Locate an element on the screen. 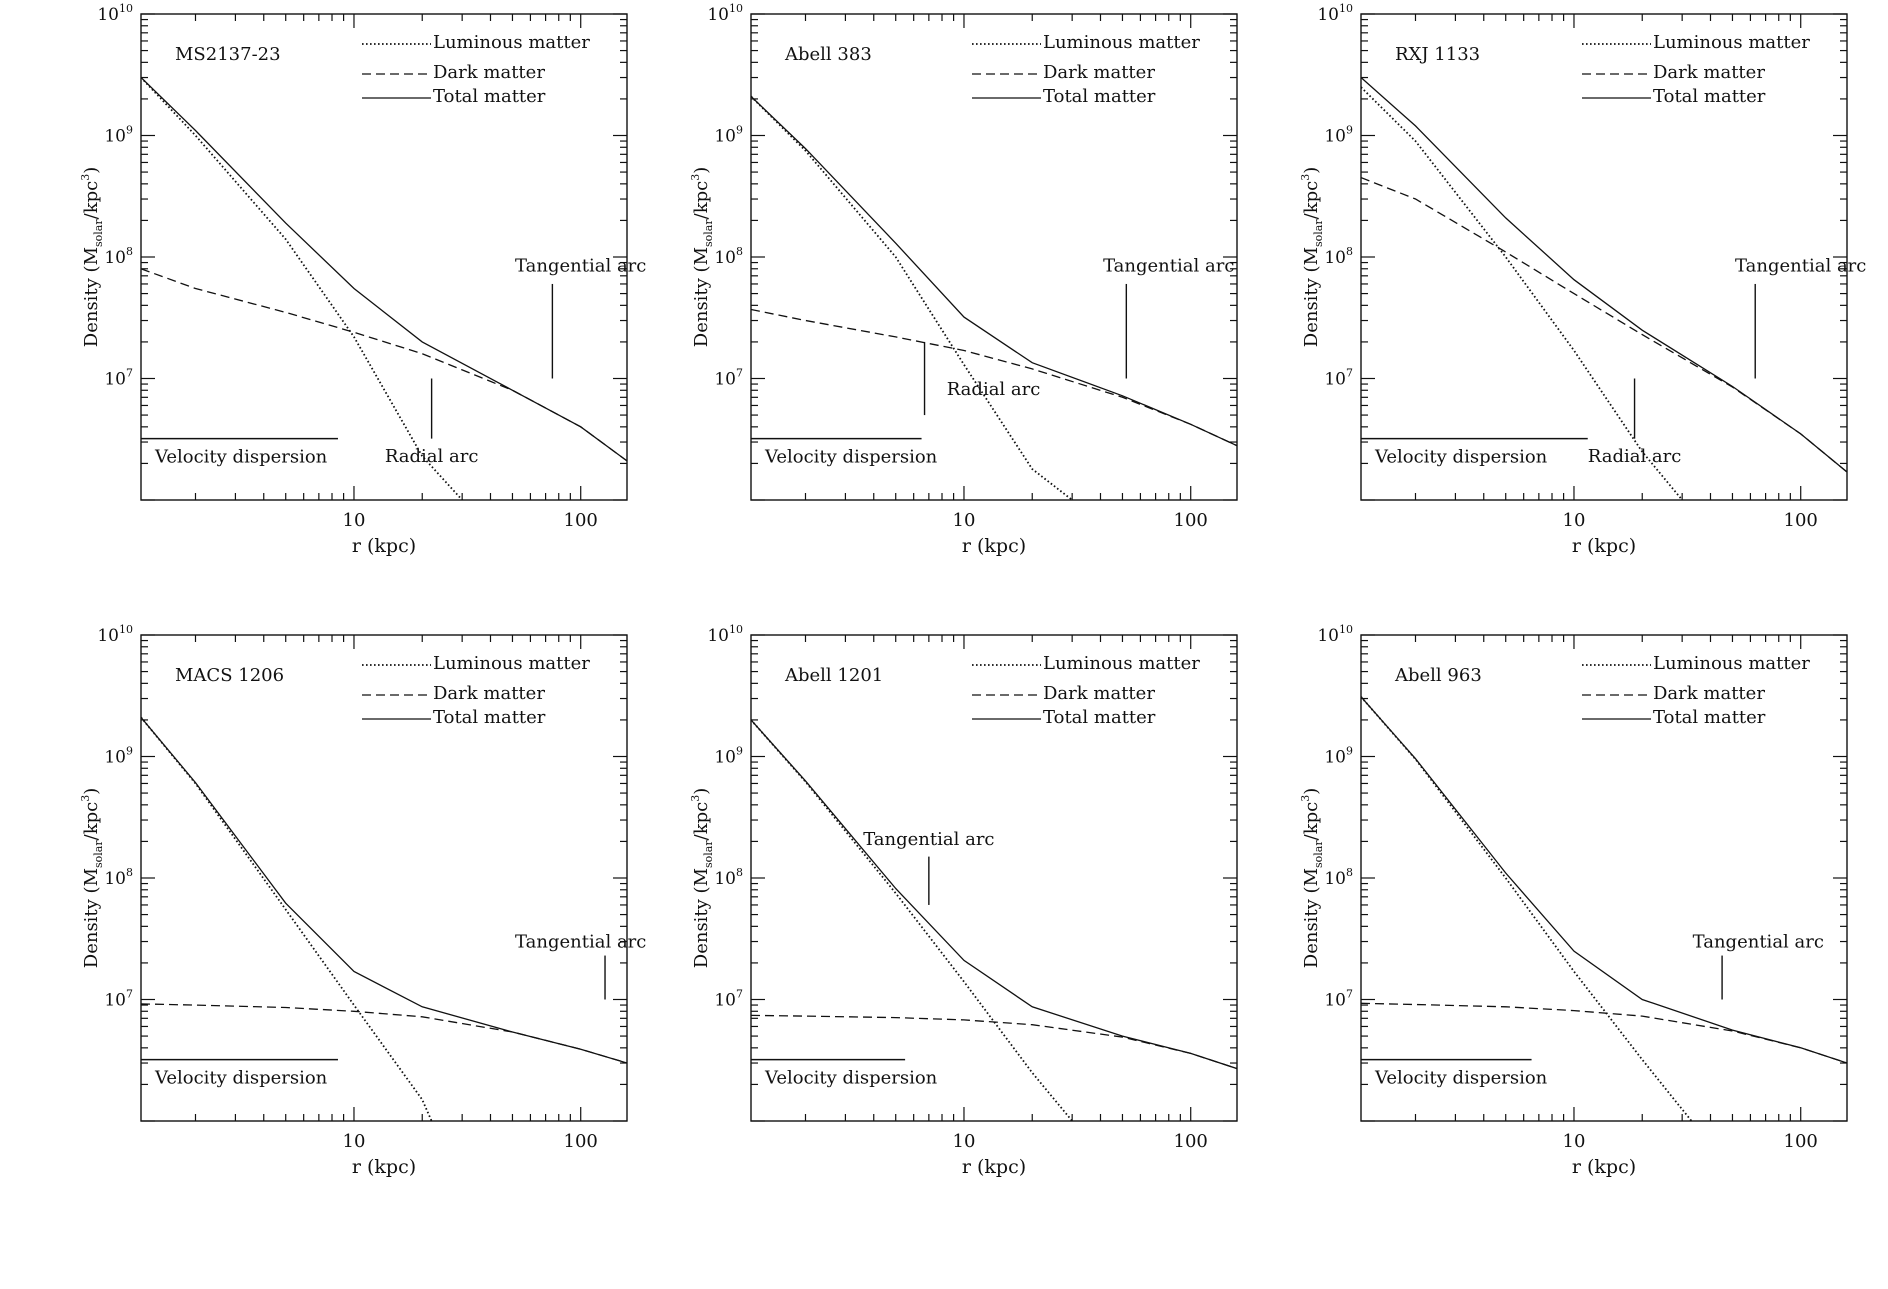 The height and width of the screenshot is (1289, 1888). panel-title: MS2137-23 is located at coordinates (228, 54).